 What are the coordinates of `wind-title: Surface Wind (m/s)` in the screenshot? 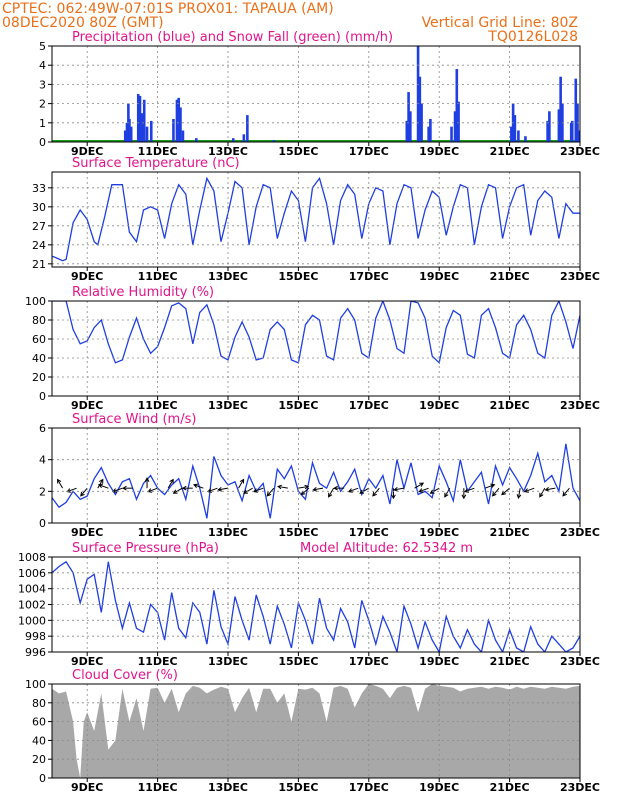 It's located at (134, 419).